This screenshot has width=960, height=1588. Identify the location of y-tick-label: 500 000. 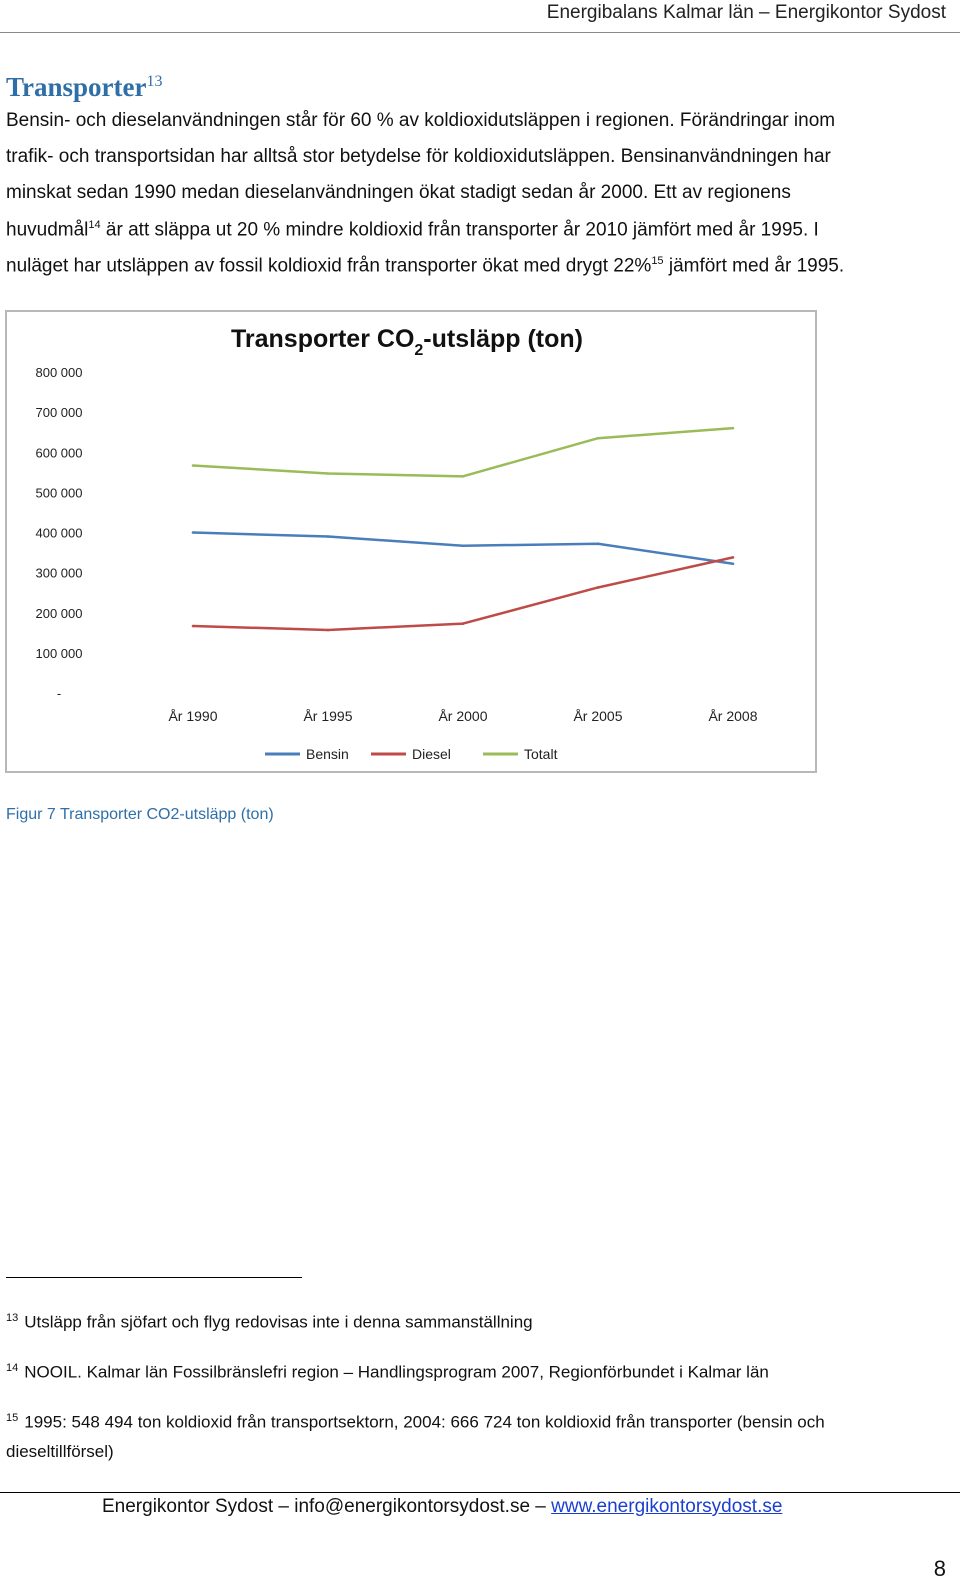
(59, 492).